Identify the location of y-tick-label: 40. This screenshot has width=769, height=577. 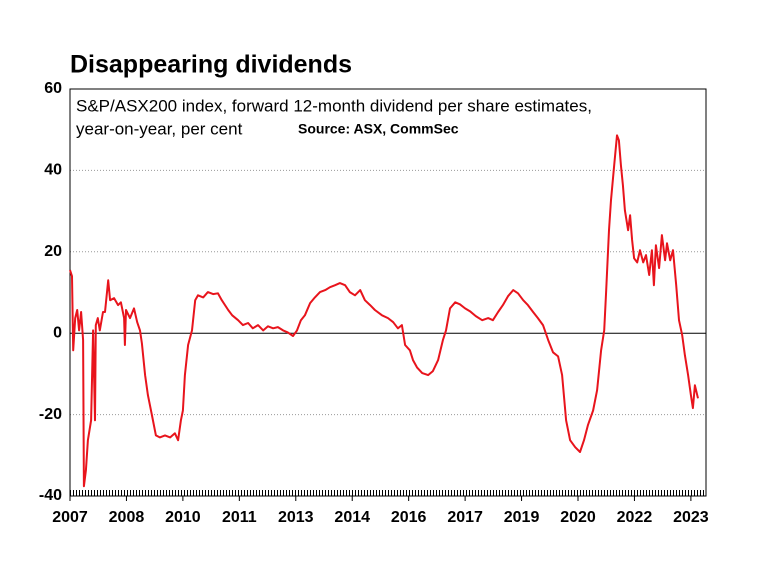
(53, 170).